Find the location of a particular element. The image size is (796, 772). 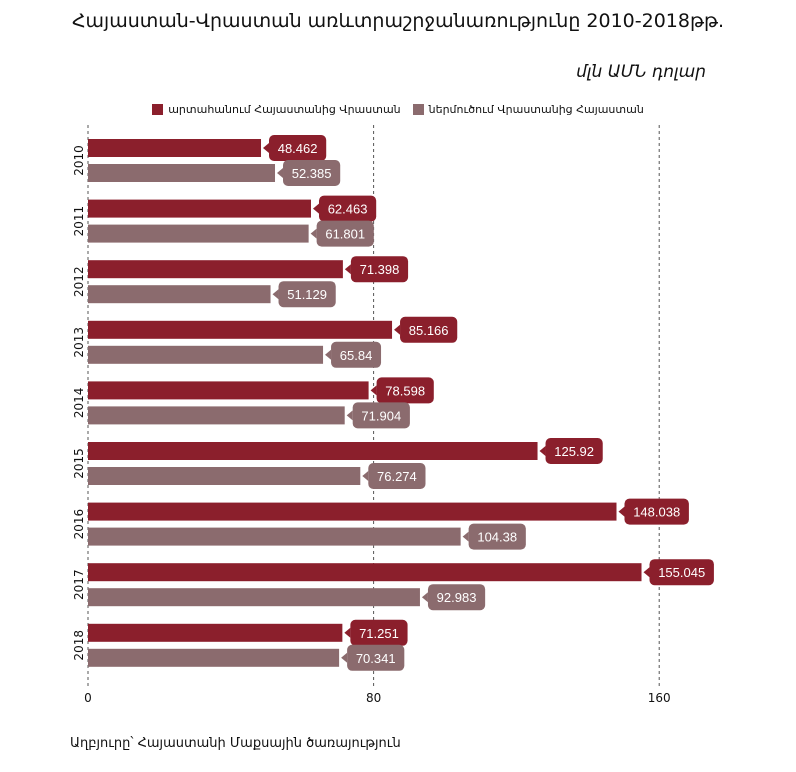

value-label: 148.038 is located at coordinates (656, 512).